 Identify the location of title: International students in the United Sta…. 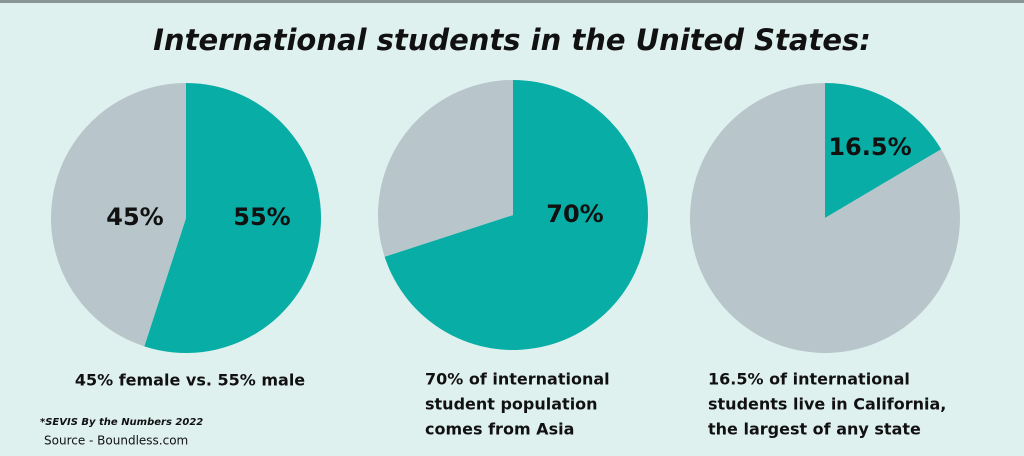
(512, 40).